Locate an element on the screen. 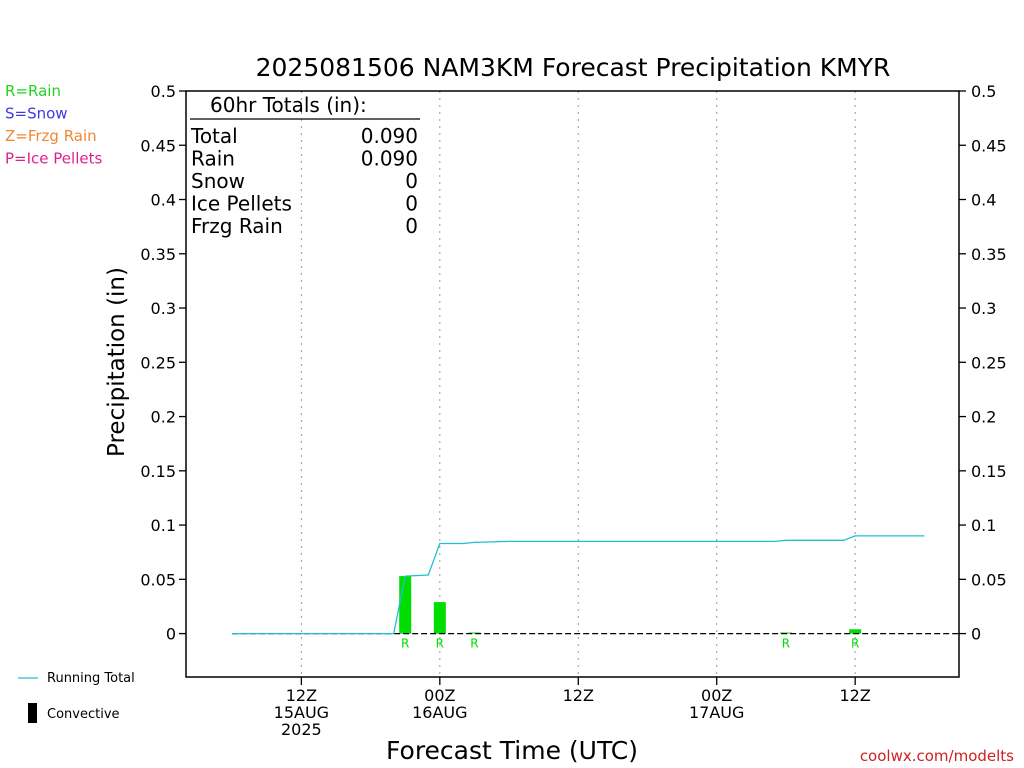 The image size is (1024, 768). totals-label: Total is located at coordinates (214, 136).